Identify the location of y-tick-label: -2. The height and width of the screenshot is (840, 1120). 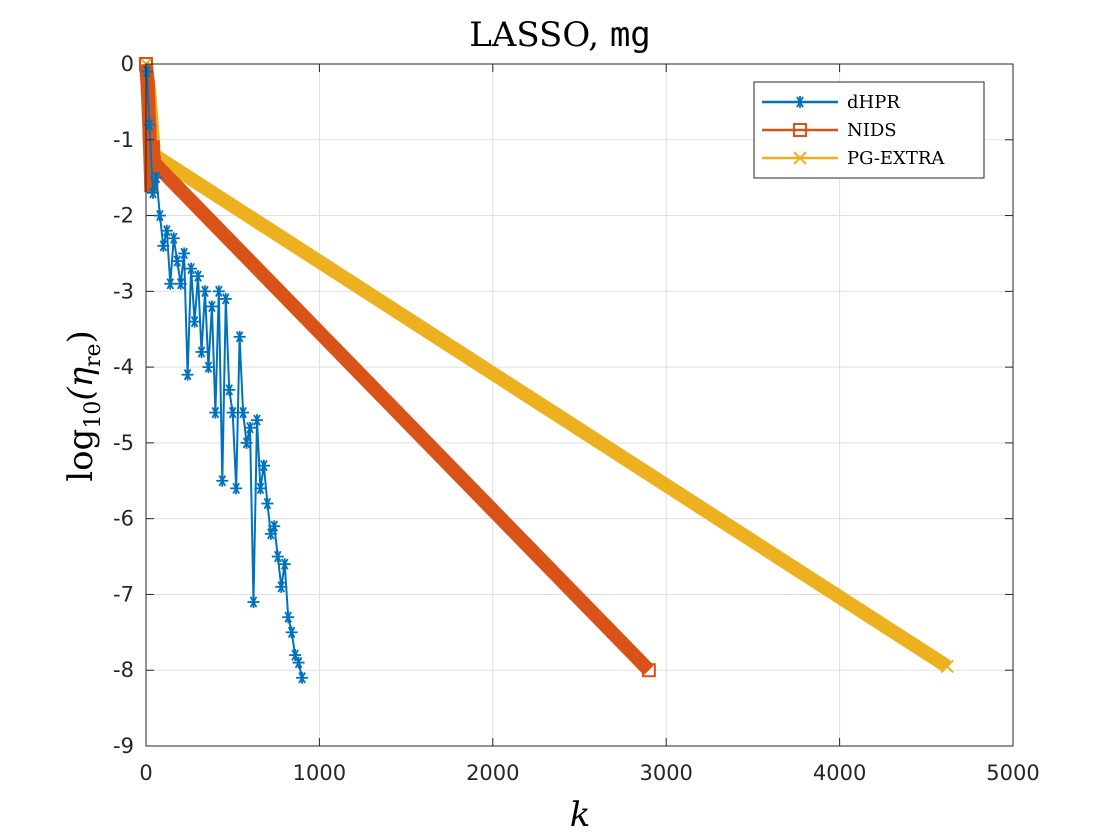
(123, 216).